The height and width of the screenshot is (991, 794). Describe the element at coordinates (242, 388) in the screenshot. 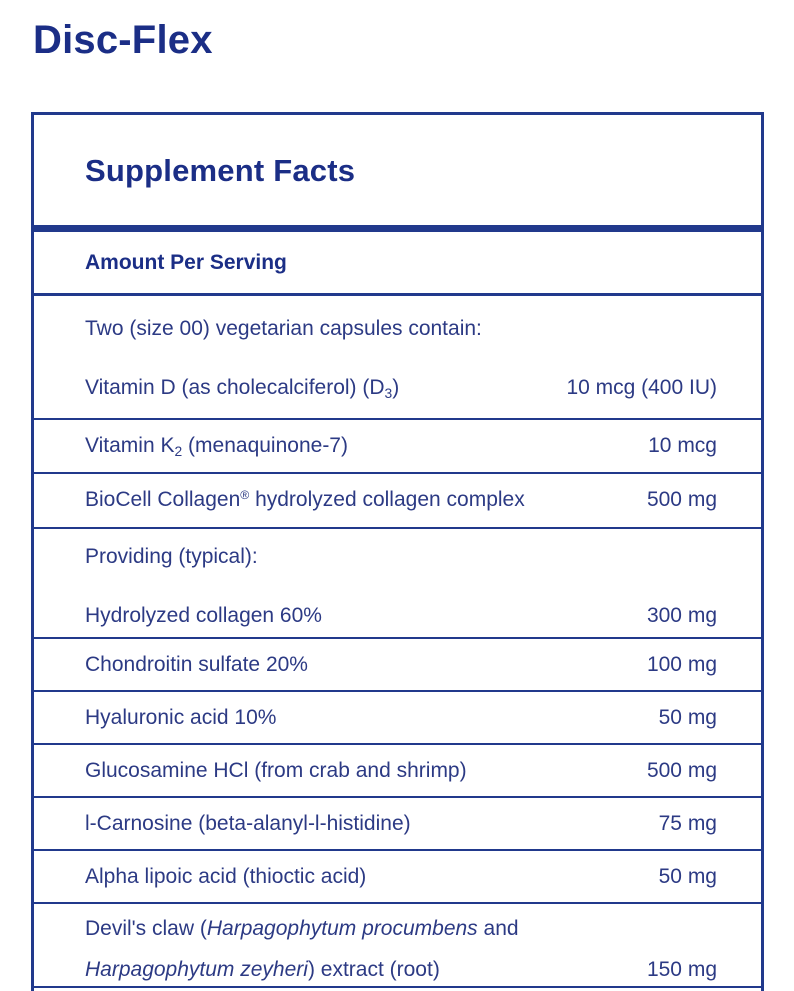

I see `ingredient-label: Vitamin D (as cholecalciferol) (D3)` at that location.